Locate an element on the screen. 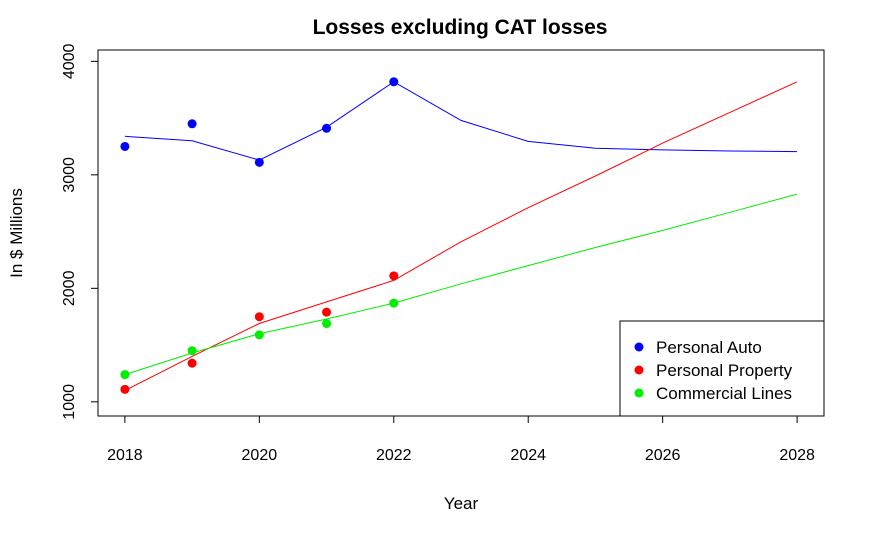 Image resolution: width=875 pixels, height=540 pixels. x-tick-label: 2028 is located at coordinates (797, 455).